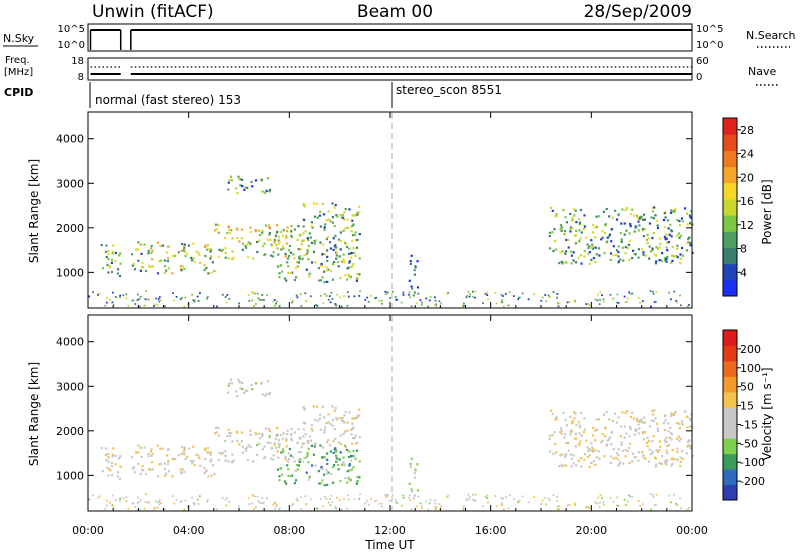  Describe the element at coordinates (730, 207) in the screenshot. I see `colorbar-frame` at that location.